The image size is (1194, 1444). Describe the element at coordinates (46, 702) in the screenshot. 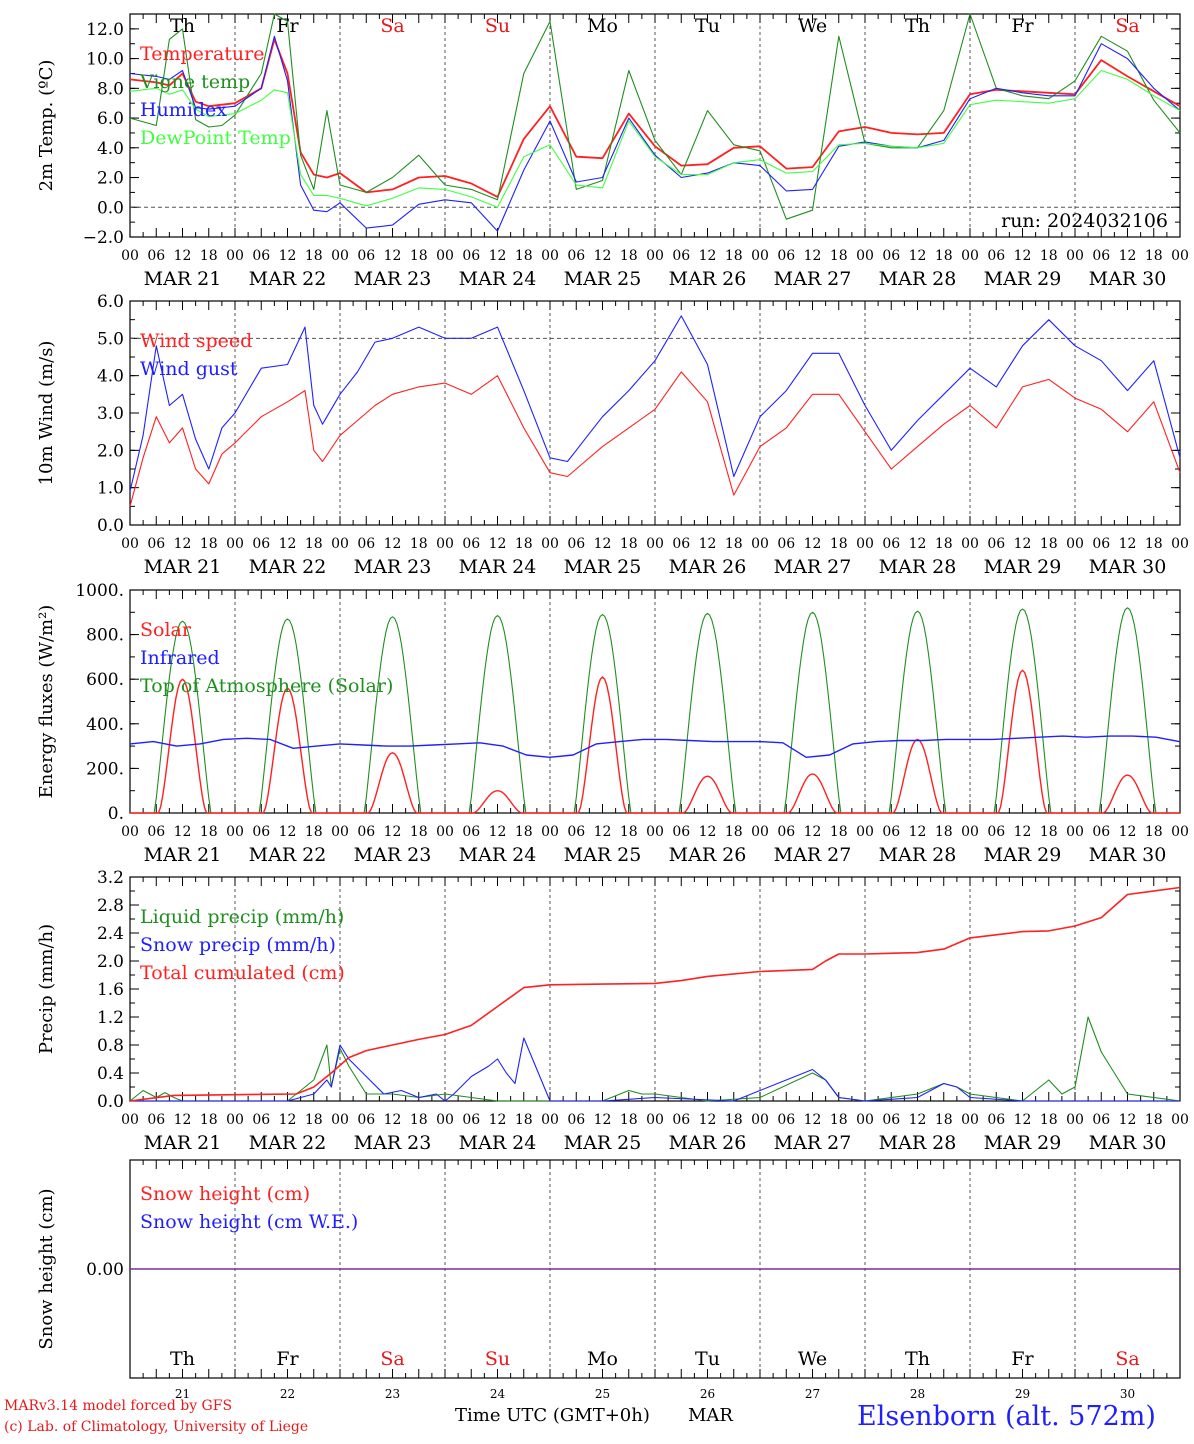

I see `y-axis-label: Energy fluxes (W/m²)` at that location.